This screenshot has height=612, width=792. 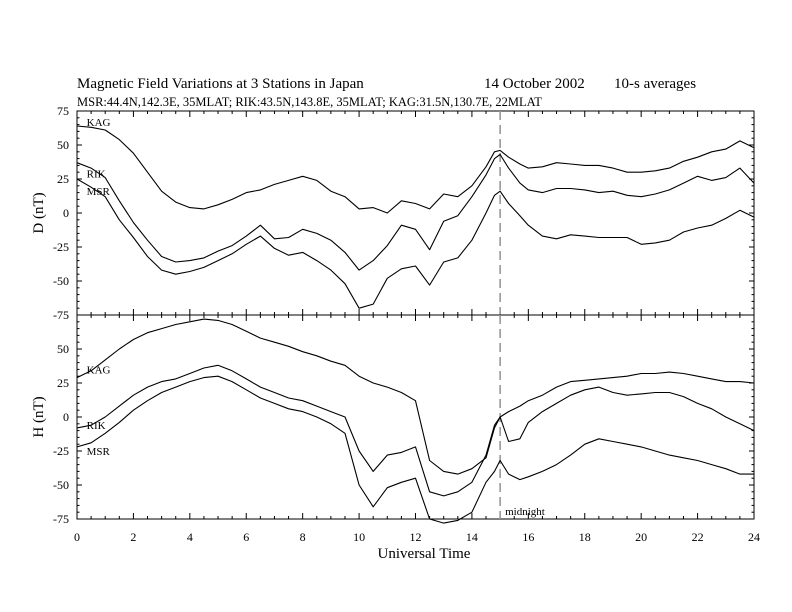 What do you see at coordinates (585, 537) in the screenshot?
I see `x-tick-label: 18` at bounding box center [585, 537].